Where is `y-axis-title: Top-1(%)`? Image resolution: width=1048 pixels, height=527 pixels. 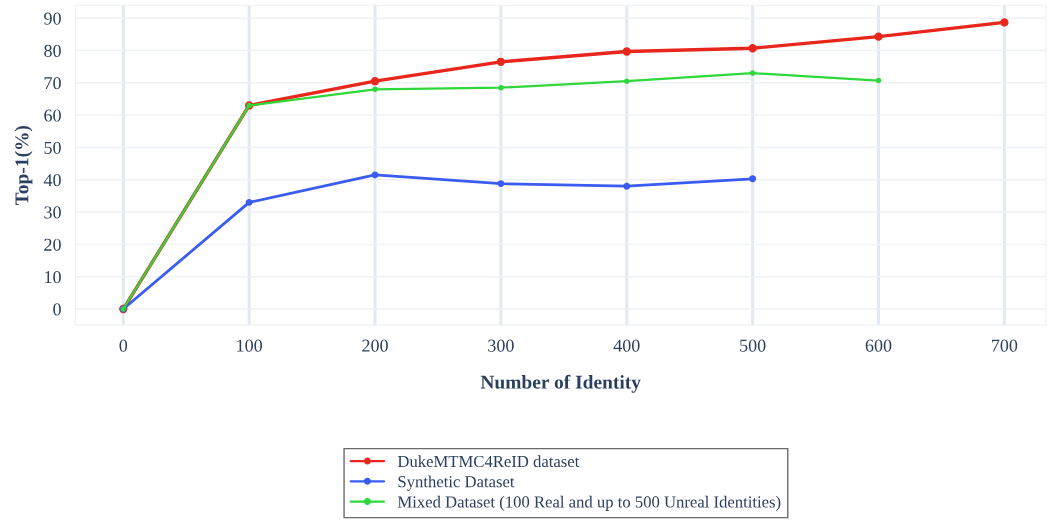 y-axis-title: Top-1(%) is located at coordinates (23, 165).